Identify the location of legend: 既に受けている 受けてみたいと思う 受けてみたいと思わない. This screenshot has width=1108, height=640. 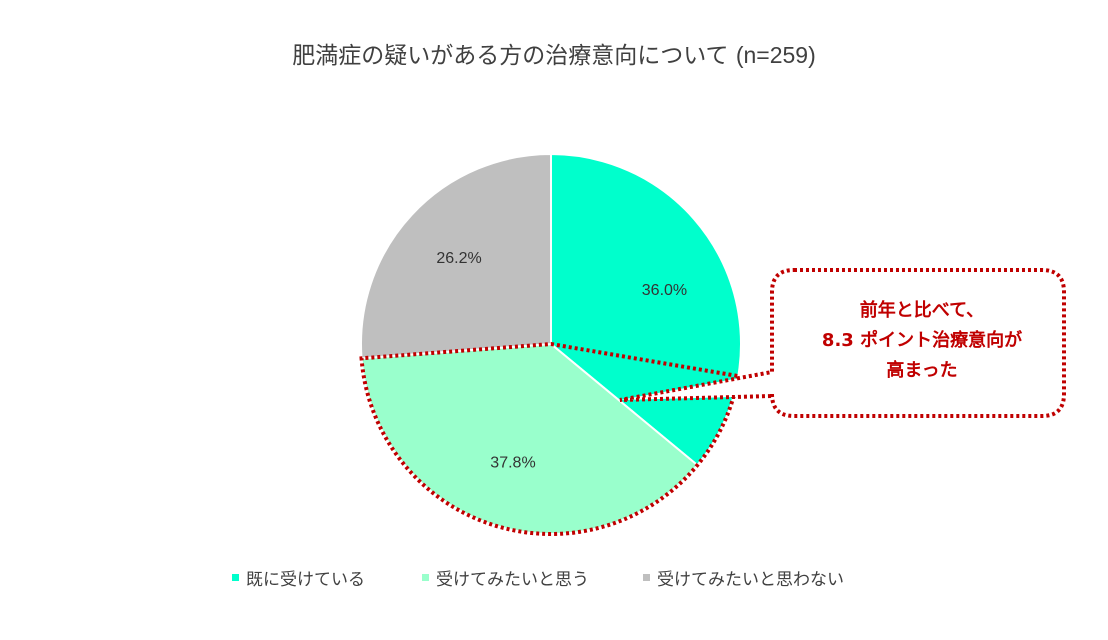
(554, 577).